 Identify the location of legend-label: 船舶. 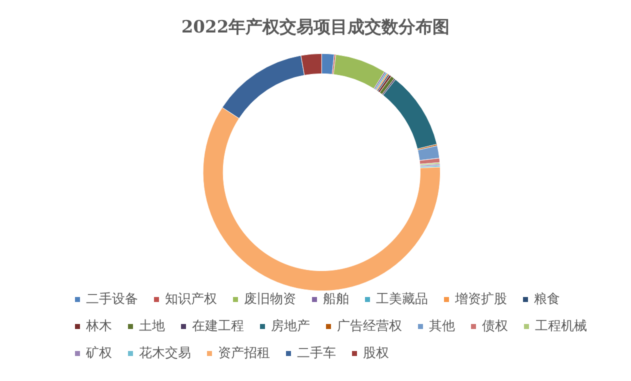
(336, 299).